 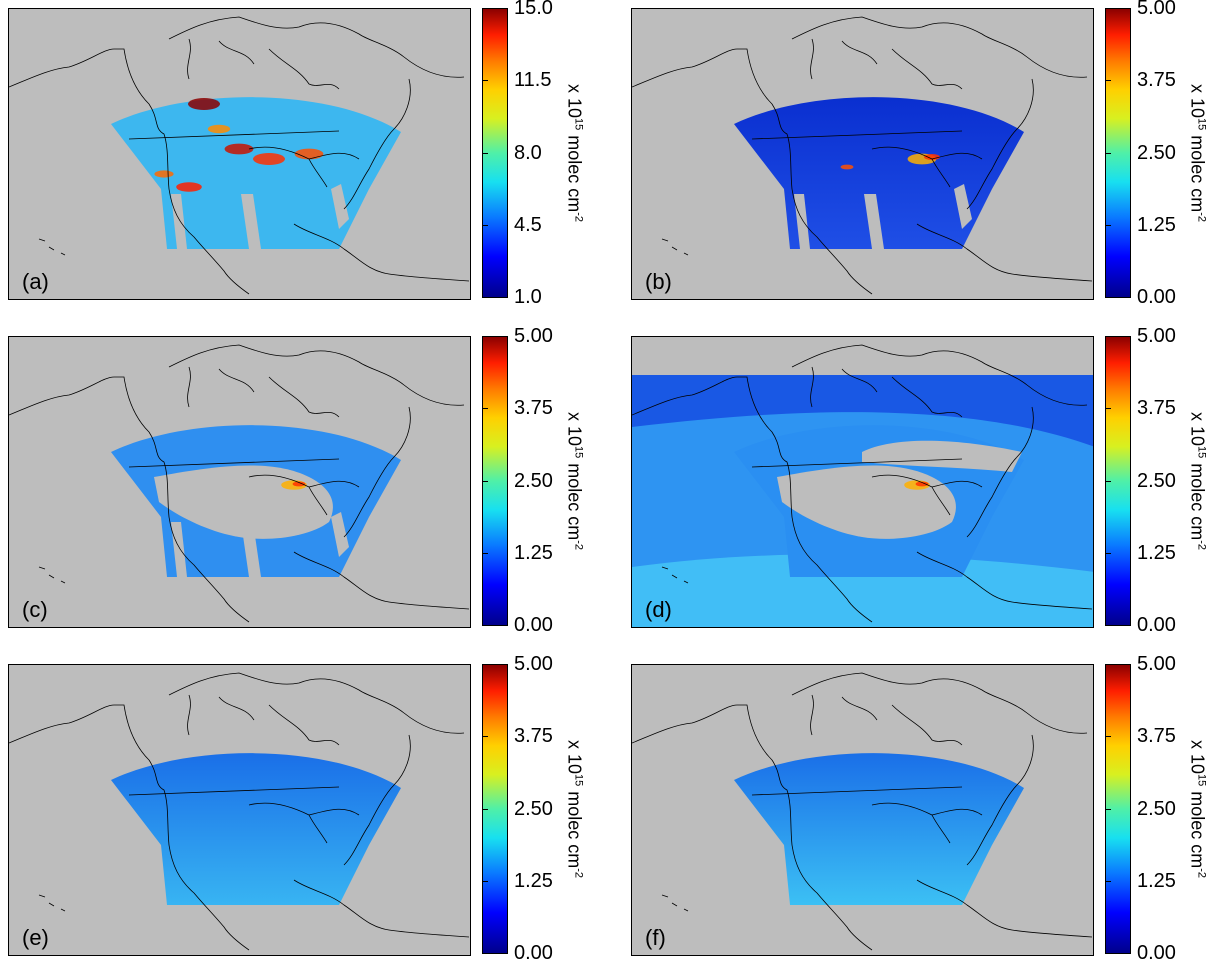 I want to click on map-frame: (d), so click(x=862, y=482).